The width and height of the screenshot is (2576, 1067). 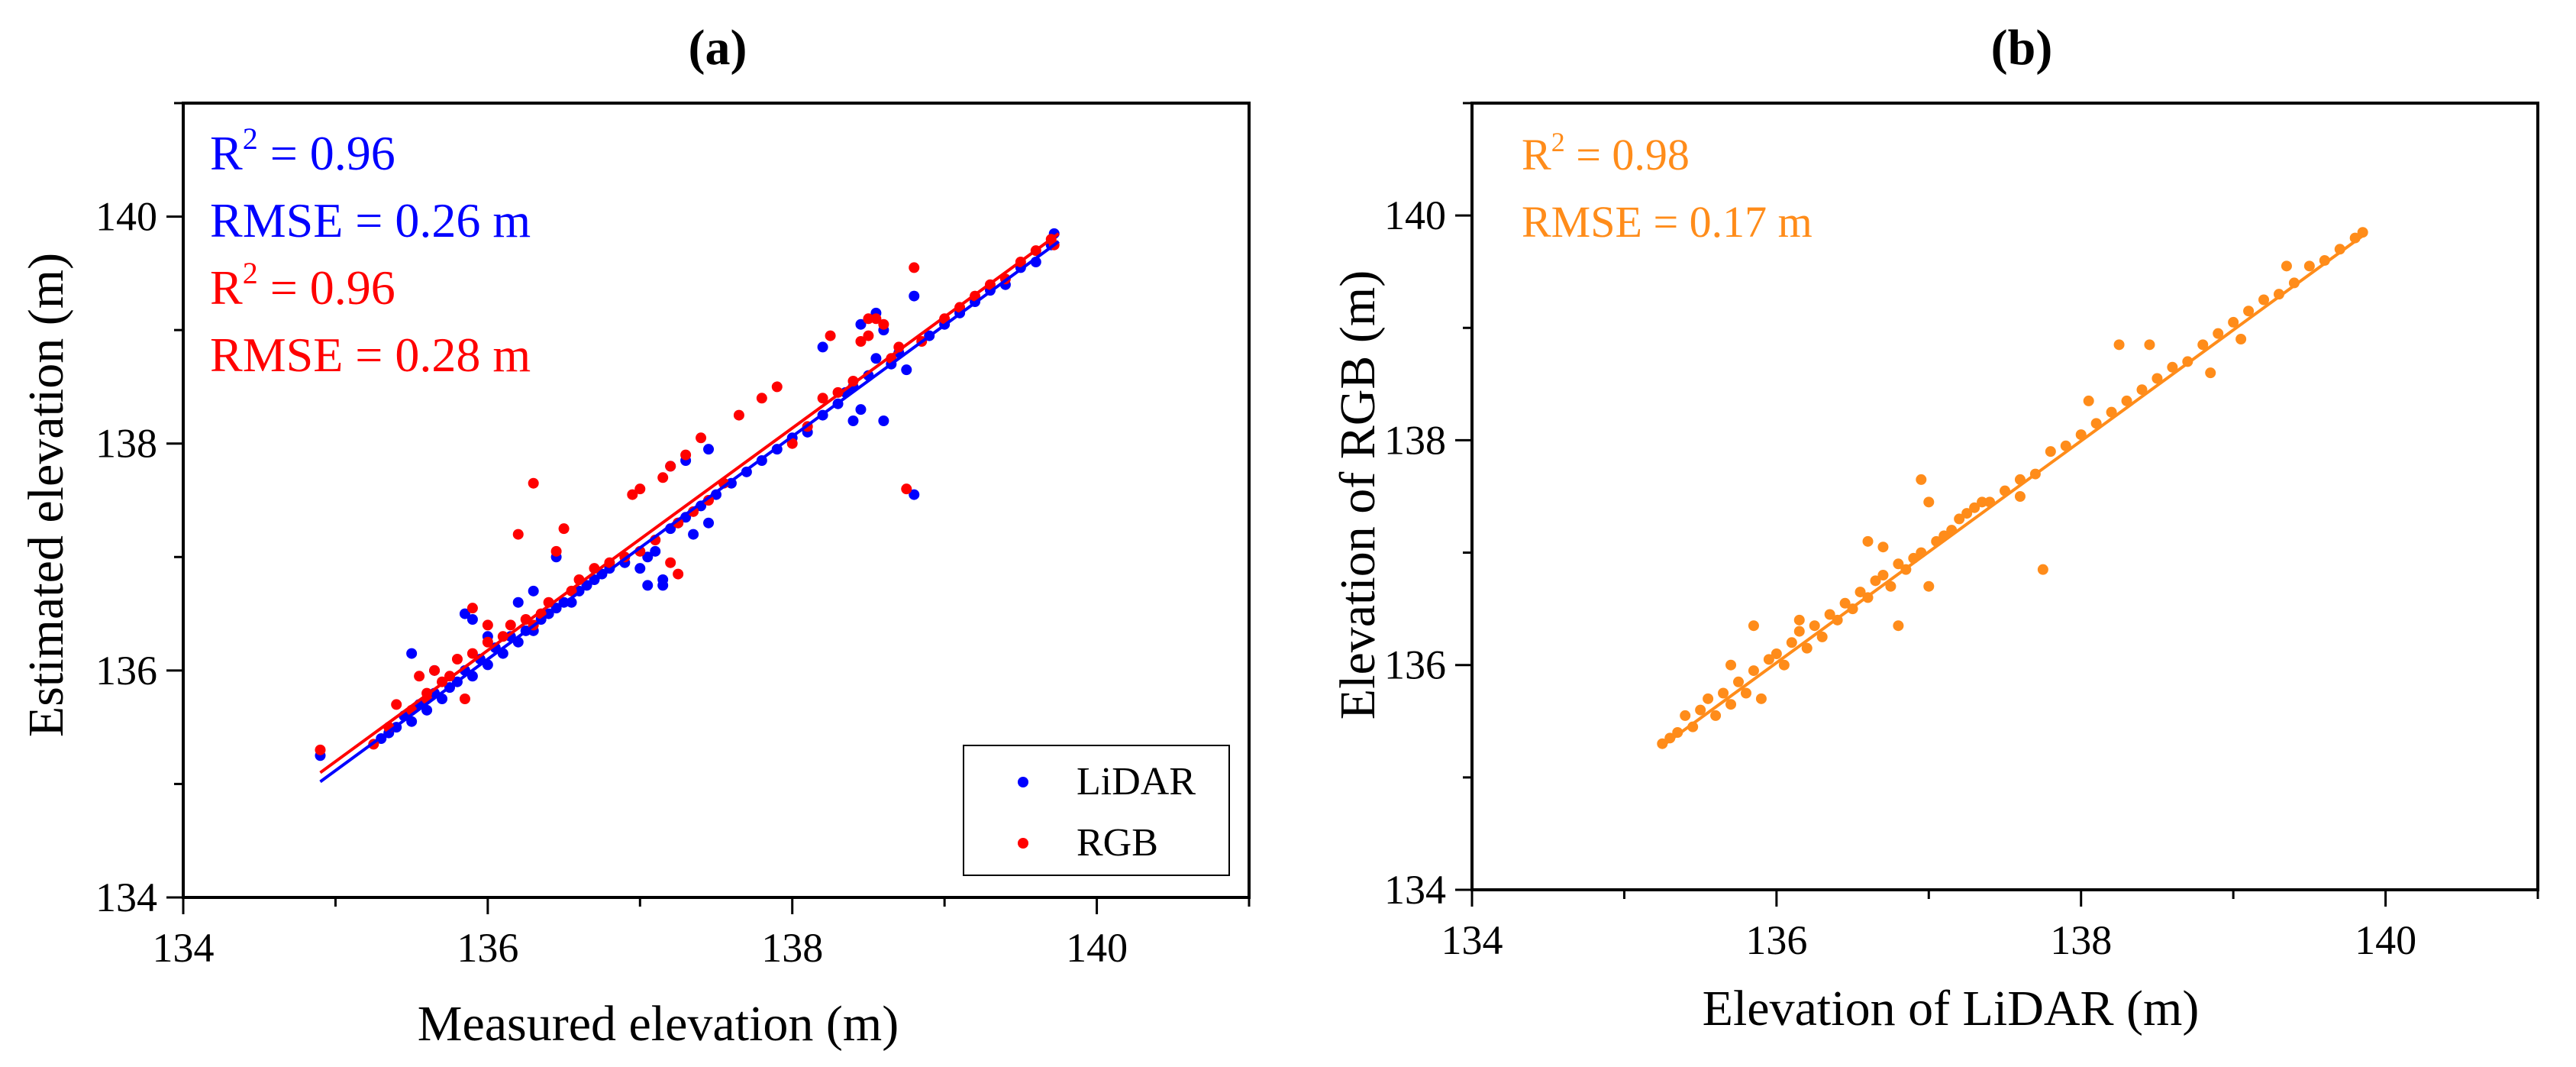 I want to click on a-xtick-label: 136, so click(x=487, y=948).